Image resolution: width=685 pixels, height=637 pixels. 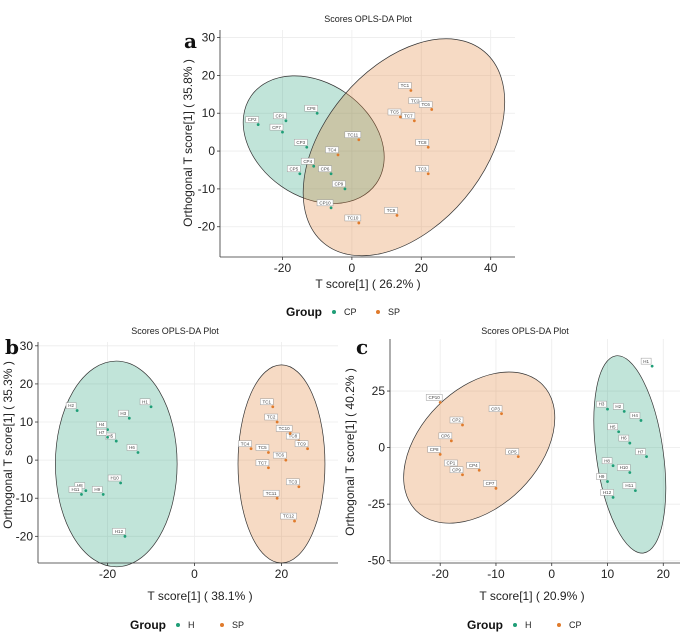 What do you see at coordinates (515, 625) in the screenshot?
I see `legend-swatch-h` at bounding box center [515, 625].